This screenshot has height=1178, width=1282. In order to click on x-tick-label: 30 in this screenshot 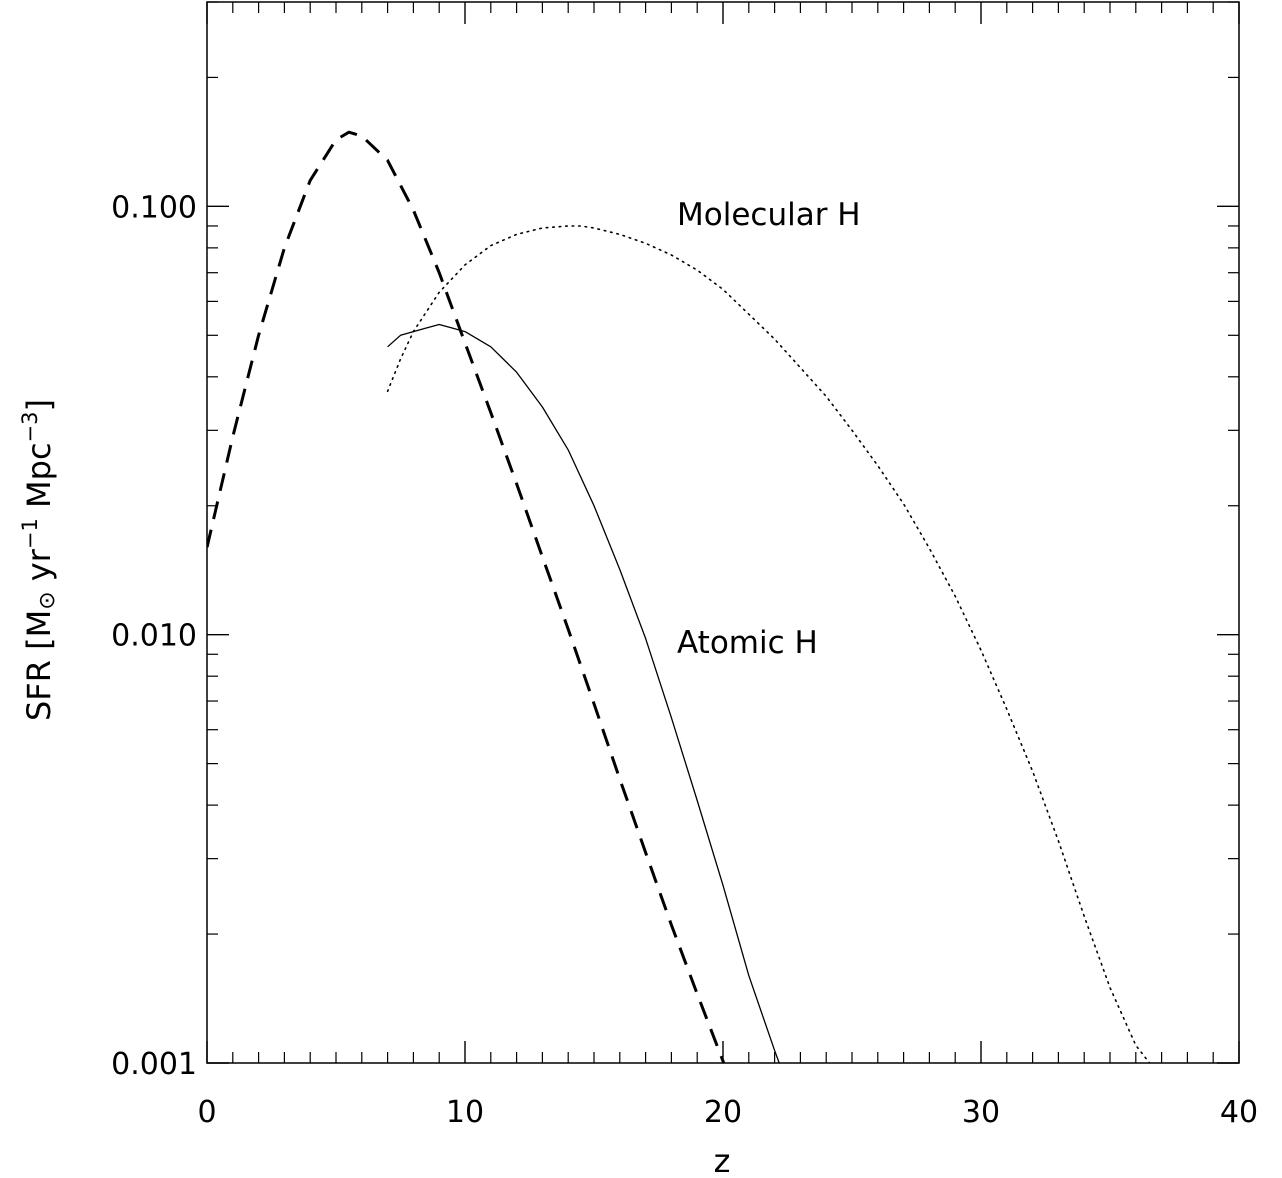, I will do `click(981, 1112)`.